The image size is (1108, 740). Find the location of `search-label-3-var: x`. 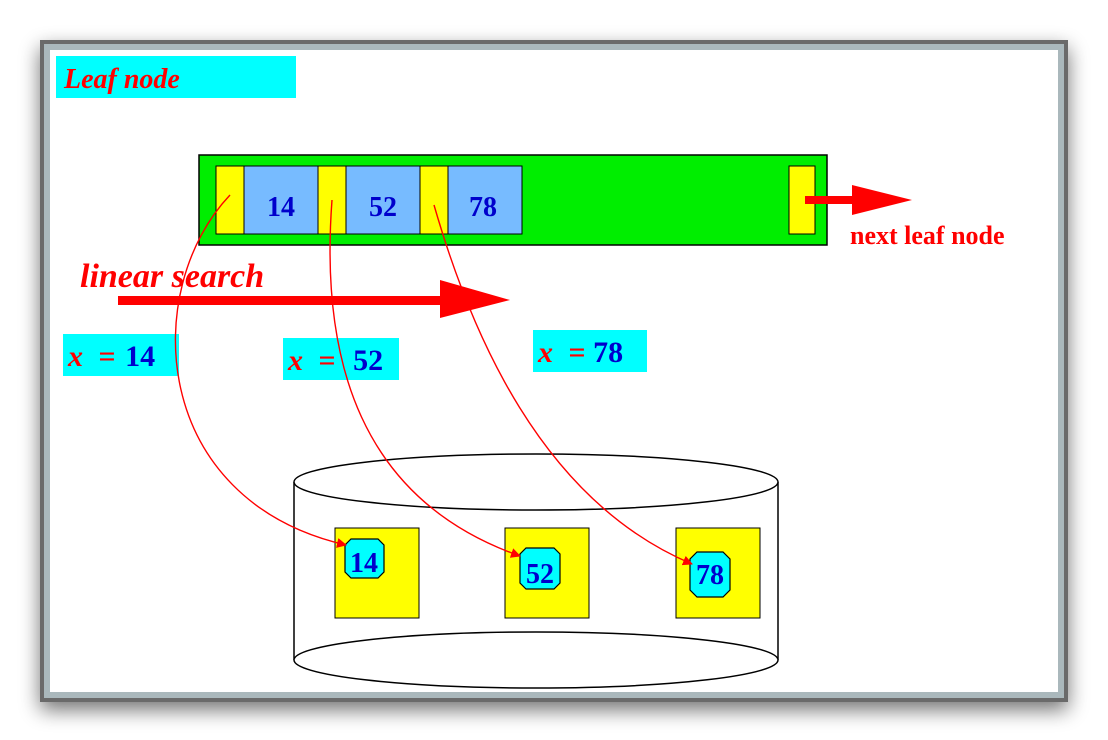

search-label-3-var: x is located at coordinates (545, 352).